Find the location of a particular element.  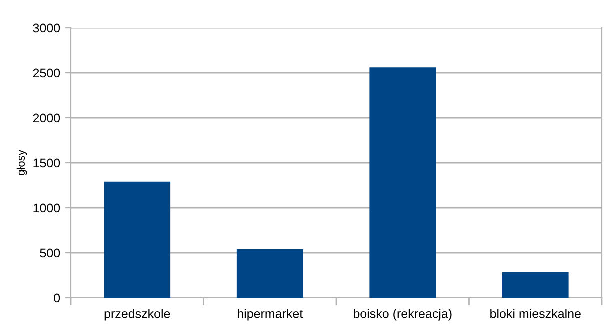

x-tick-label: hipermarket is located at coordinates (271, 315).